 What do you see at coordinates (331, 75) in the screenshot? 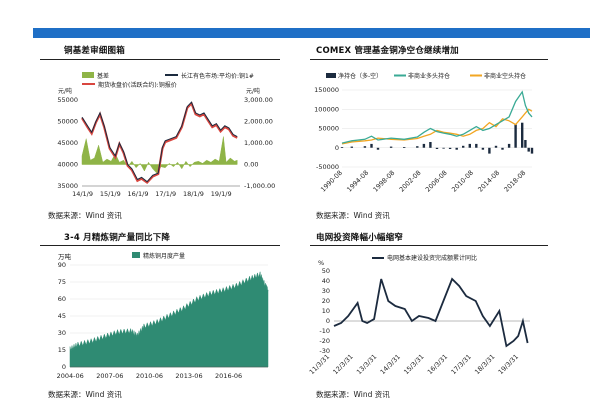
I see `legend-swatch-net` at bounding box center [331, 75].